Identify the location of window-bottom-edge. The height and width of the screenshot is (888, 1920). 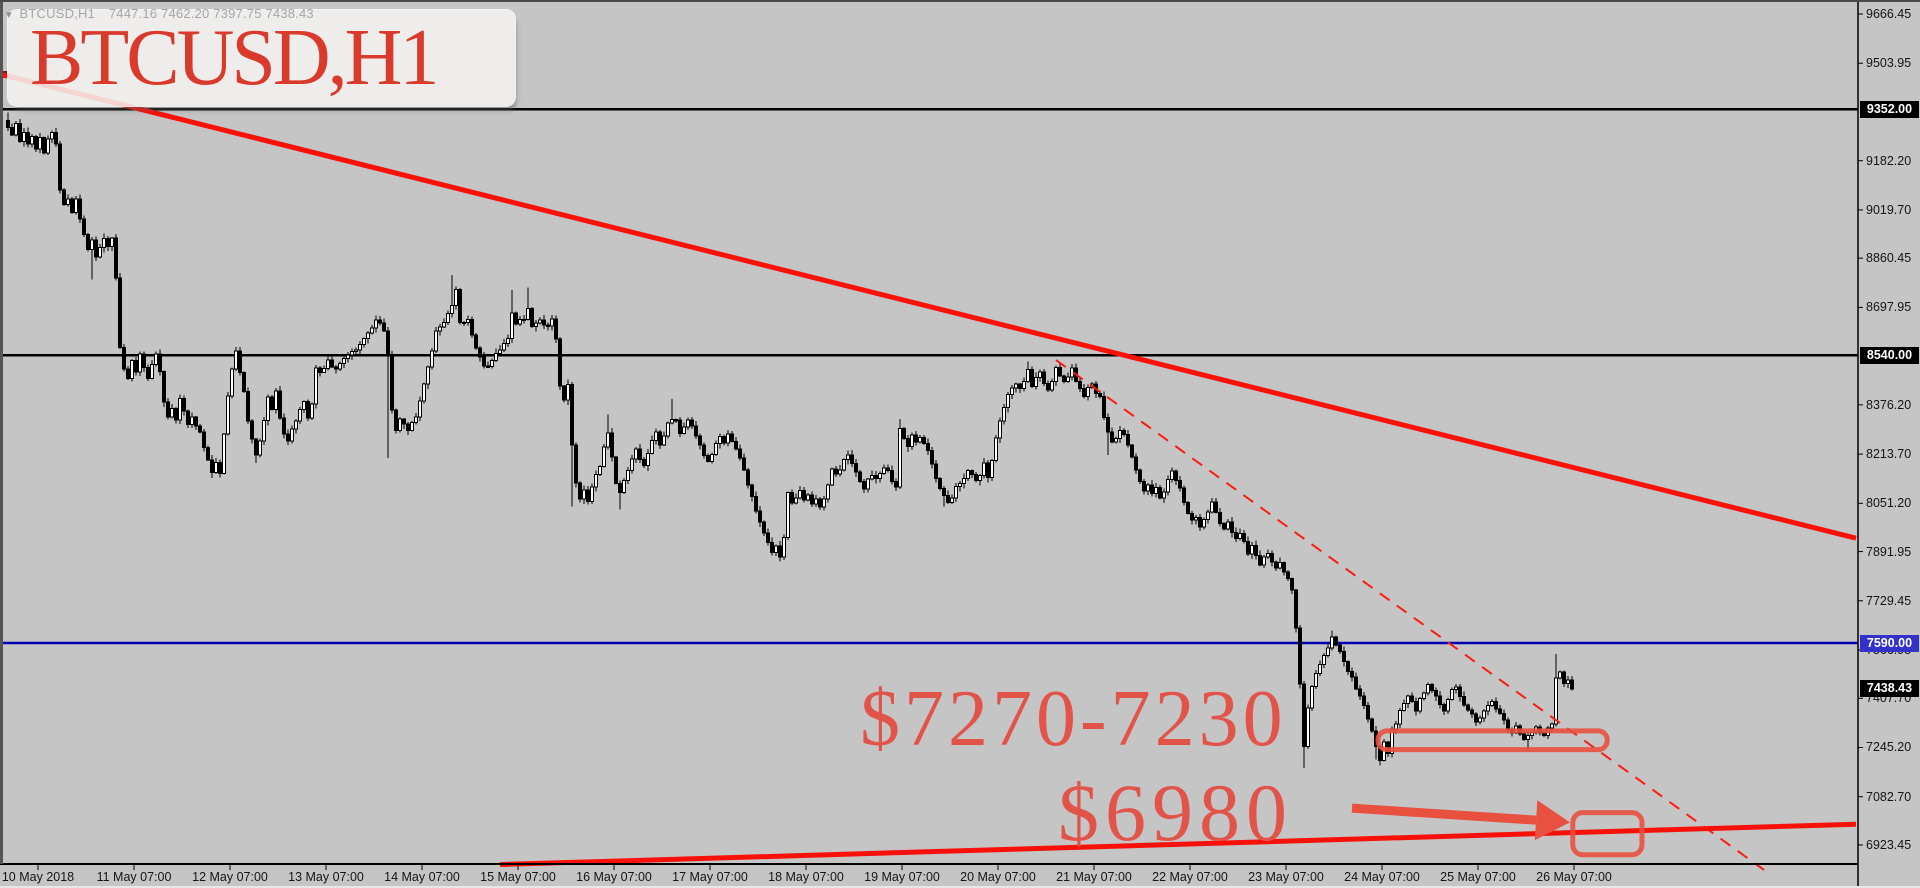
(960, 887).